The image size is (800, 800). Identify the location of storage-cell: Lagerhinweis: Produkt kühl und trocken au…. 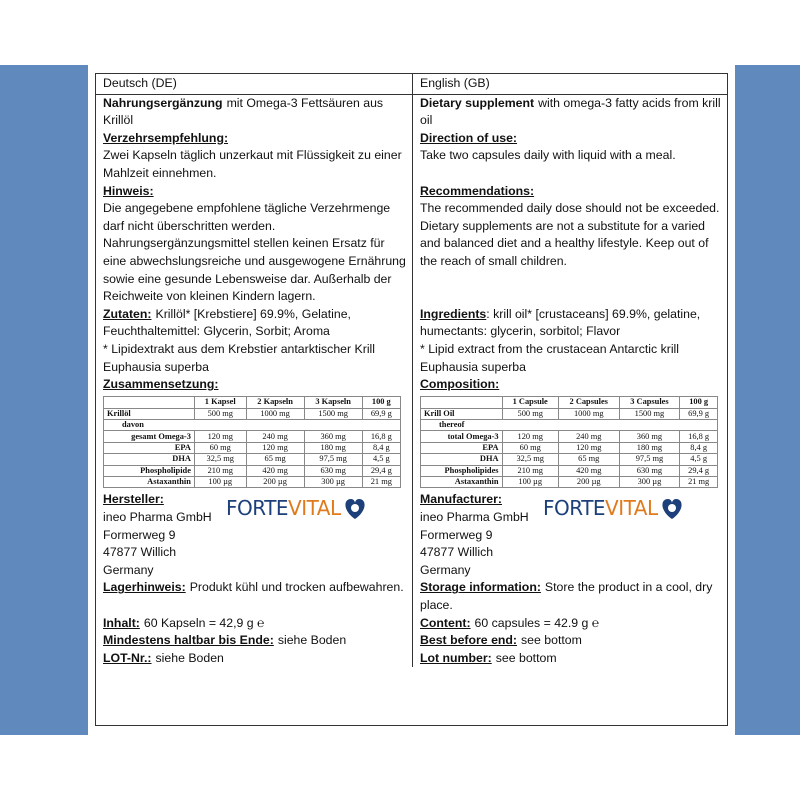
(254, 597).